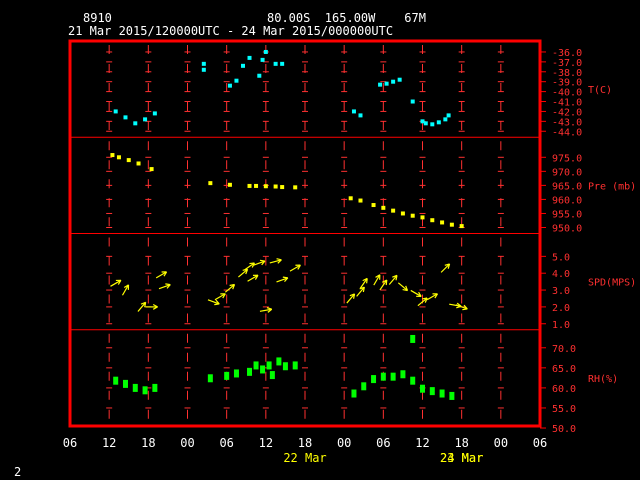 This screenshot has width=640, height=480. What do you see at coordinates (567, 200) in the screenshot?
I see `y-tick-label: 960.0` at bounding box center [567, 200].